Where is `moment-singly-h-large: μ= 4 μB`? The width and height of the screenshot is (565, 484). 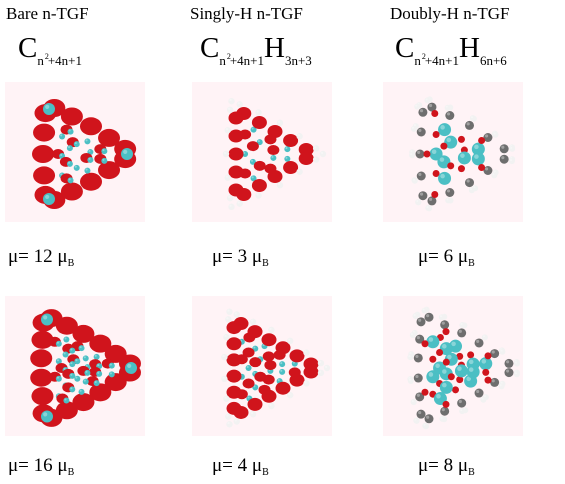 moment-singly-h-large: μ= 4 μB is located at coordinates (240, 466).